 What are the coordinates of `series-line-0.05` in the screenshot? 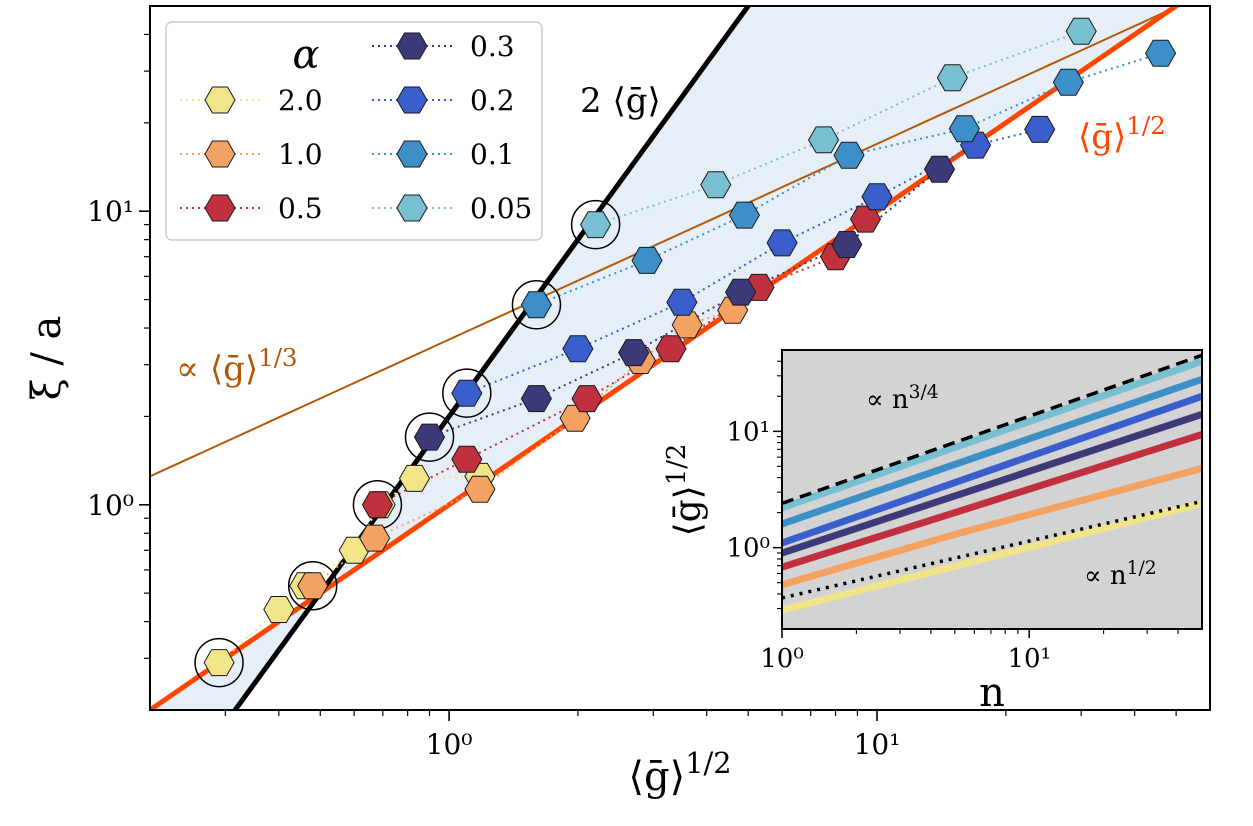 It's located at (838, 128).